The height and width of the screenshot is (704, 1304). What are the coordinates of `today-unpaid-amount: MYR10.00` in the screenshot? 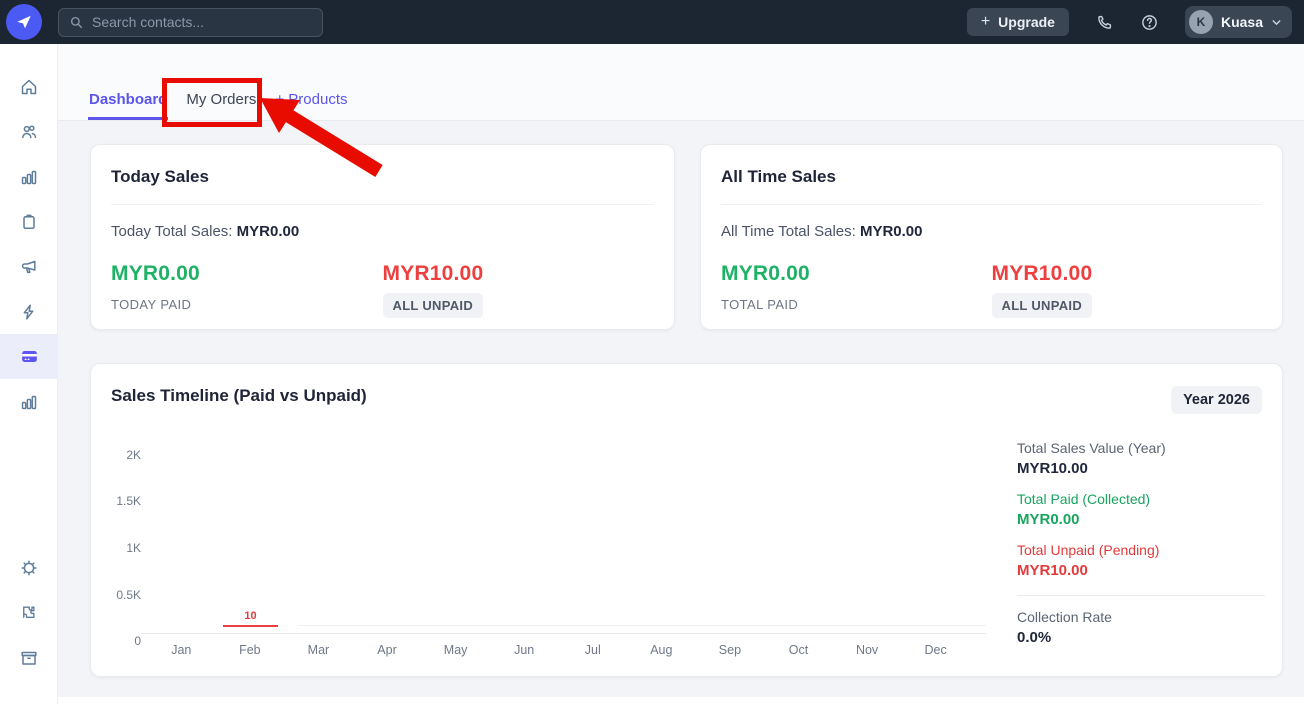 It's located at (433, 273).